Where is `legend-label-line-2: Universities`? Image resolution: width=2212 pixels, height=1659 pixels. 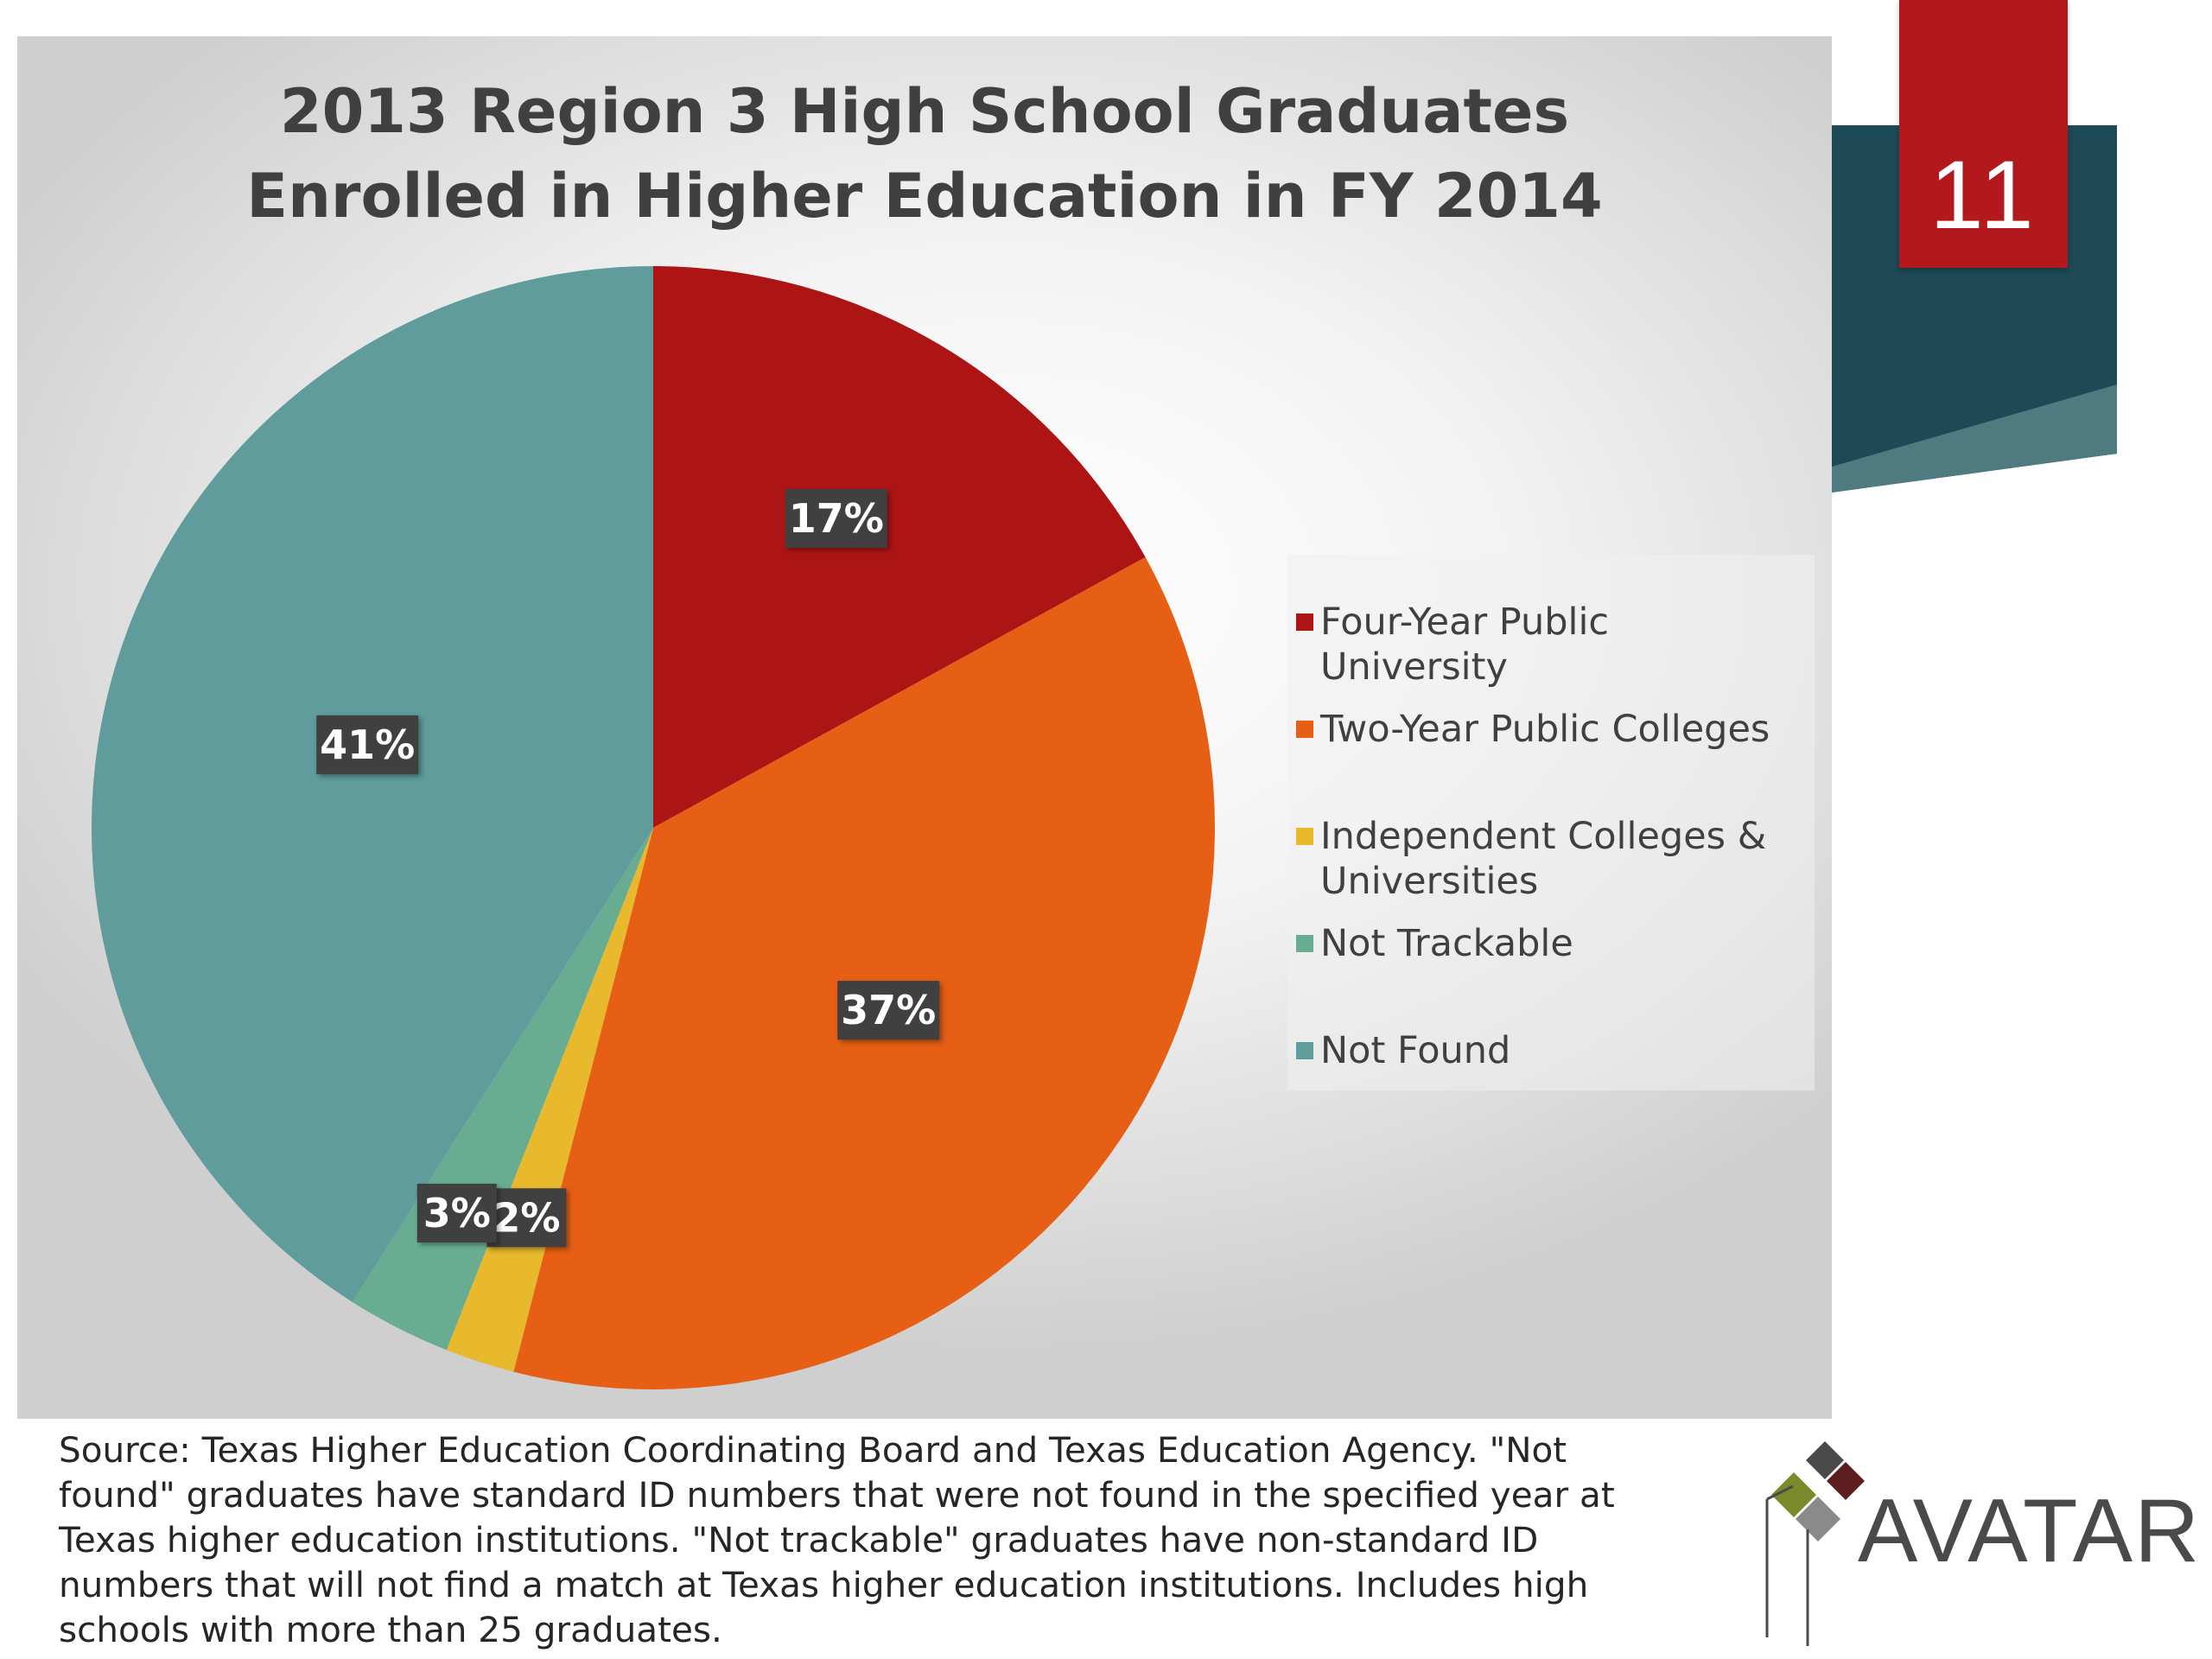 legend-label-line-2: Universities is located at coordinates (1429, 881).